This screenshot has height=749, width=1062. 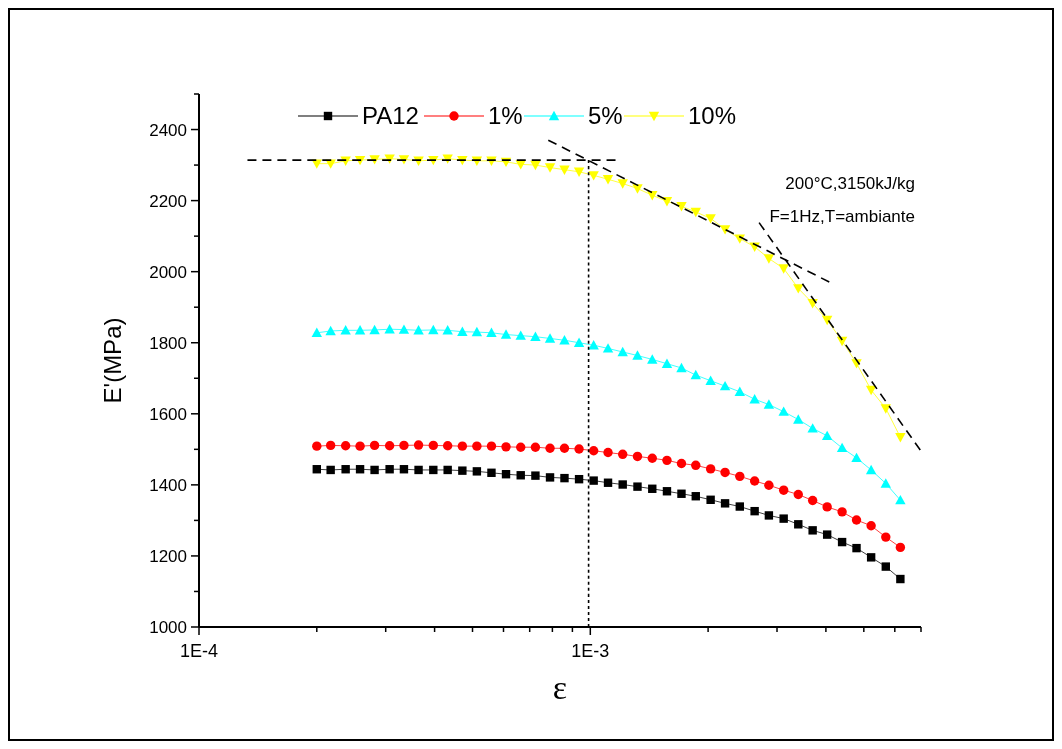 I want to click on legend-label: 10%, so click(x=712, y=115).